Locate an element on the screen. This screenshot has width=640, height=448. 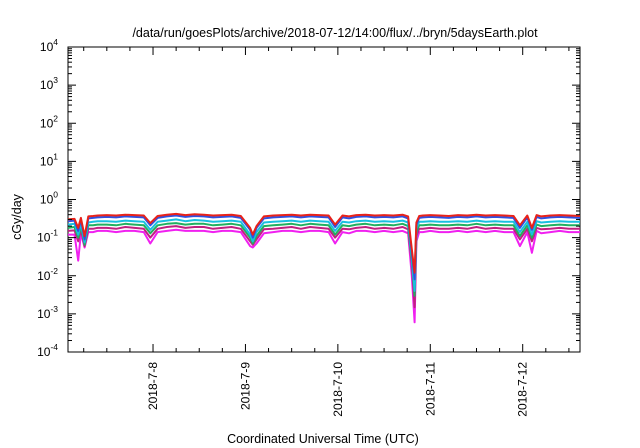
y-tick-label: 10⁻³ is located at coordinates (47, 312).